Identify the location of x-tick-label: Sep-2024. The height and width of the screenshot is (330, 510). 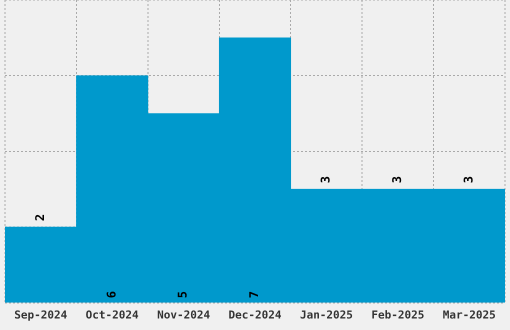
(41, 315).